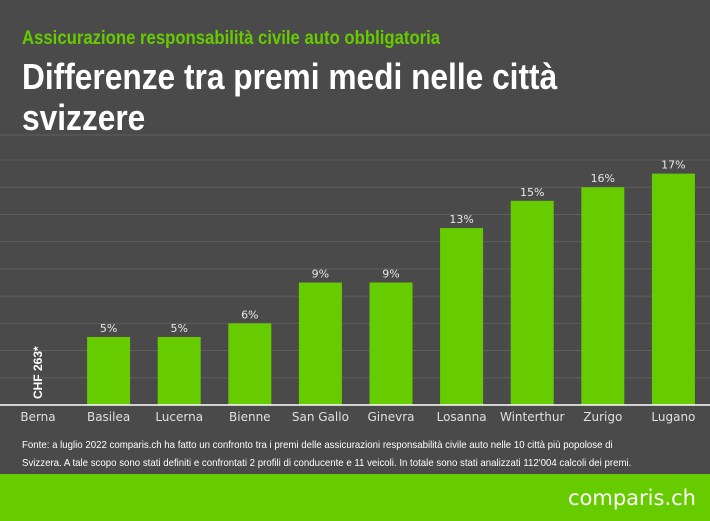  Describe the element at coordinates (37, 417) in the screenshot. I see `x-tick-label: Berna` at that location.